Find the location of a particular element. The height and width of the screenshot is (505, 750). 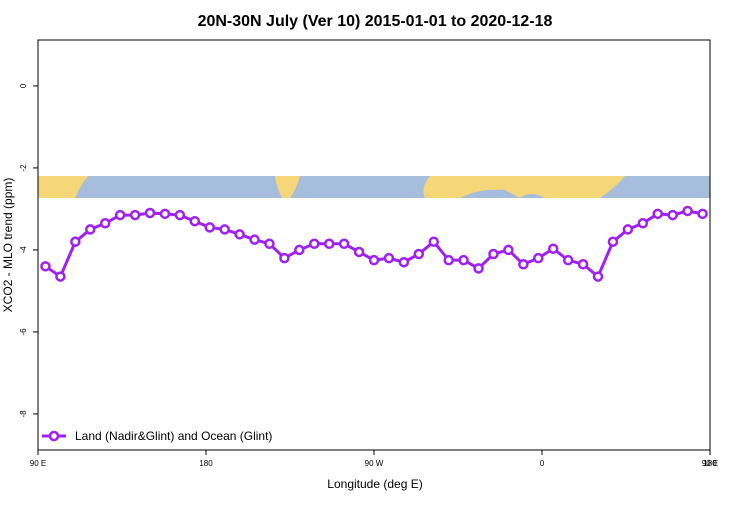

y-tick-label: 0 is located at coordinates (23, 85).